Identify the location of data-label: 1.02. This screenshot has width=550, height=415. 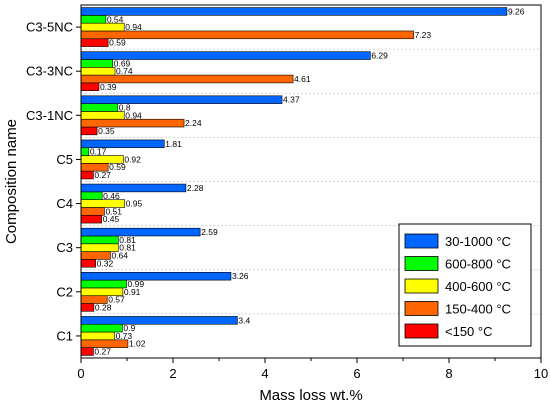
(137, 344).